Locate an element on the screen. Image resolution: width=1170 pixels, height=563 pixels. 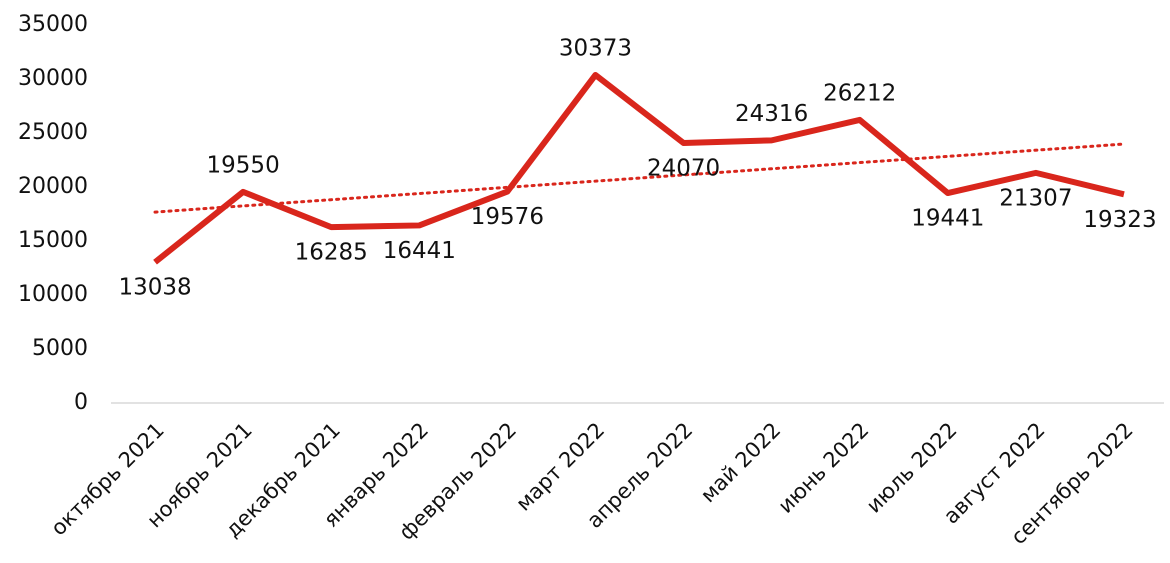
y-tick-label: 20000 is located at coordinates (53, 186).